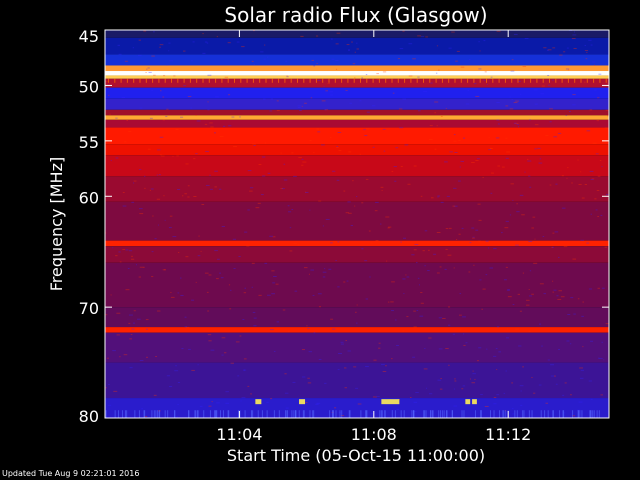 This screenshot has width=640, height=480. I want to click on y-tick-label: 80, so click(89, 416).